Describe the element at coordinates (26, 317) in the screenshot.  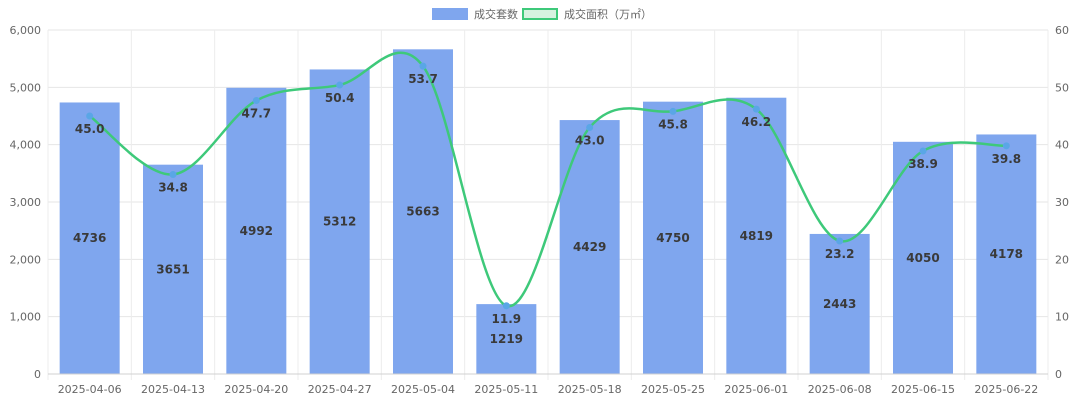
I see `y-left-tick-label: 1,000` at that location.